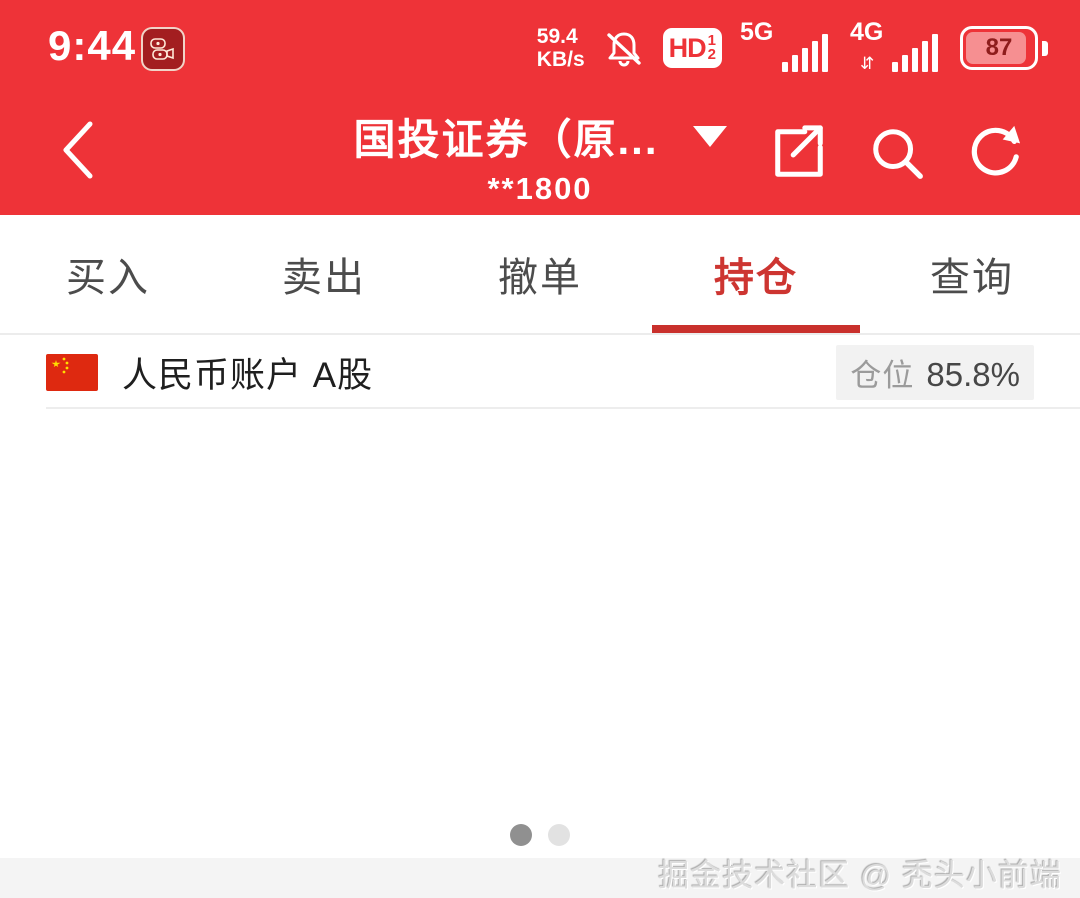  Describe the element at coordinates (973, 374) in the screenshot. I see `position-ratio-value: 85.8%` at that location.